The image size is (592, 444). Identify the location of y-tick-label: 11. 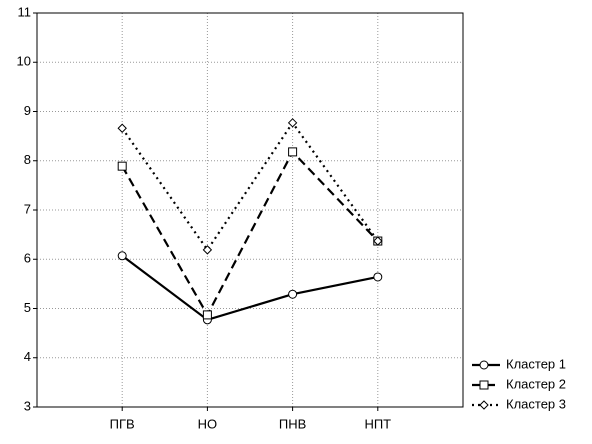
(25, 11).